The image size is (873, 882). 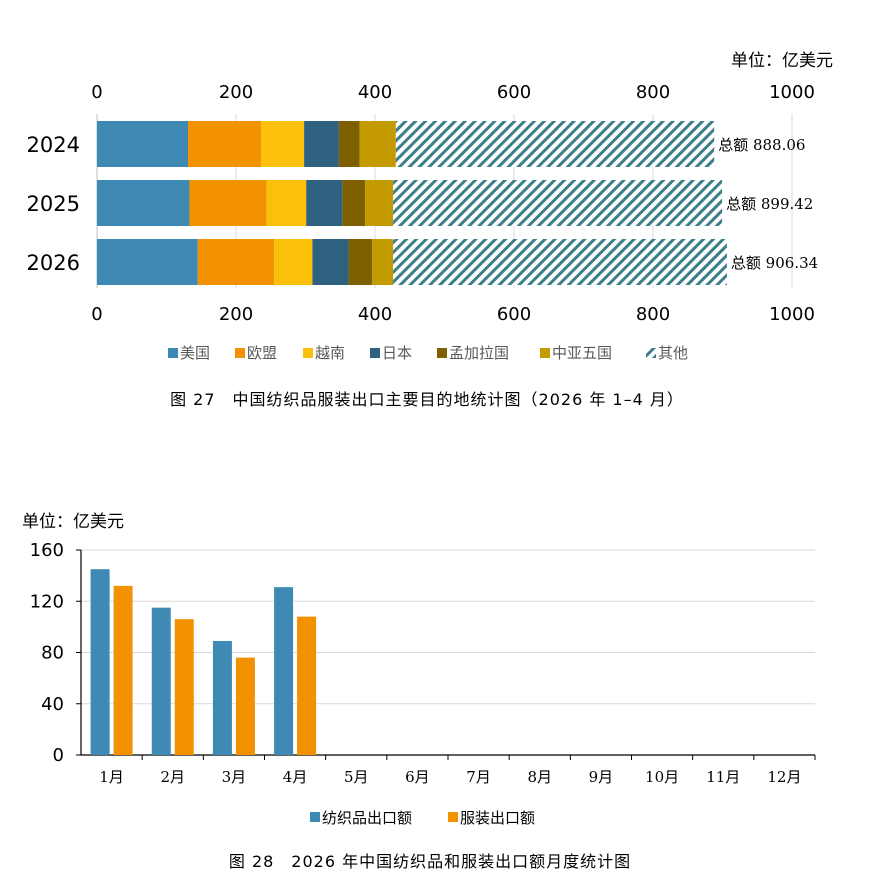 What do you see at coordinates (73, 522) in the screenshot?
I see `chart2-unit: 单位：亿美元` at bounding box center [73, 522].